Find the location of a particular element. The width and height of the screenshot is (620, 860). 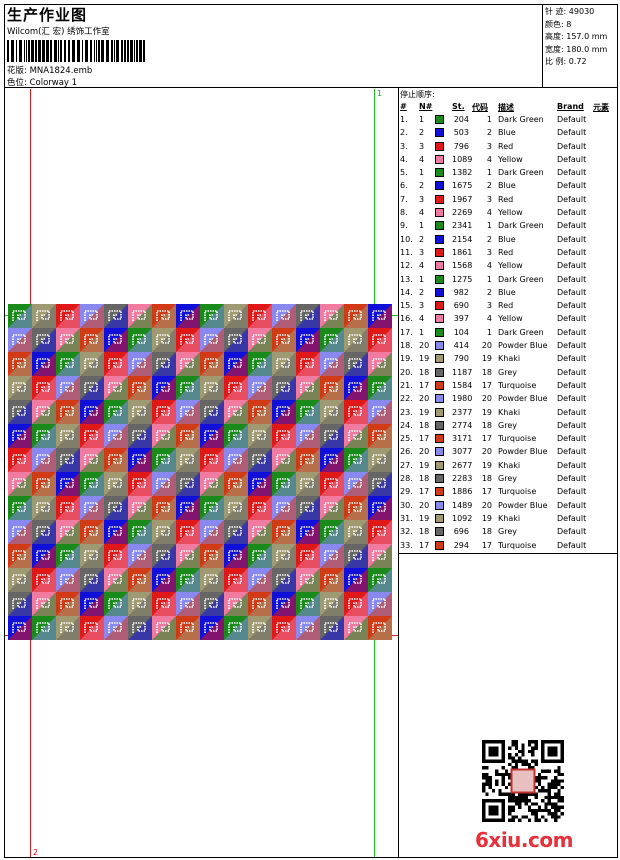

row-index: 18. is located at coordinates (406, 346).